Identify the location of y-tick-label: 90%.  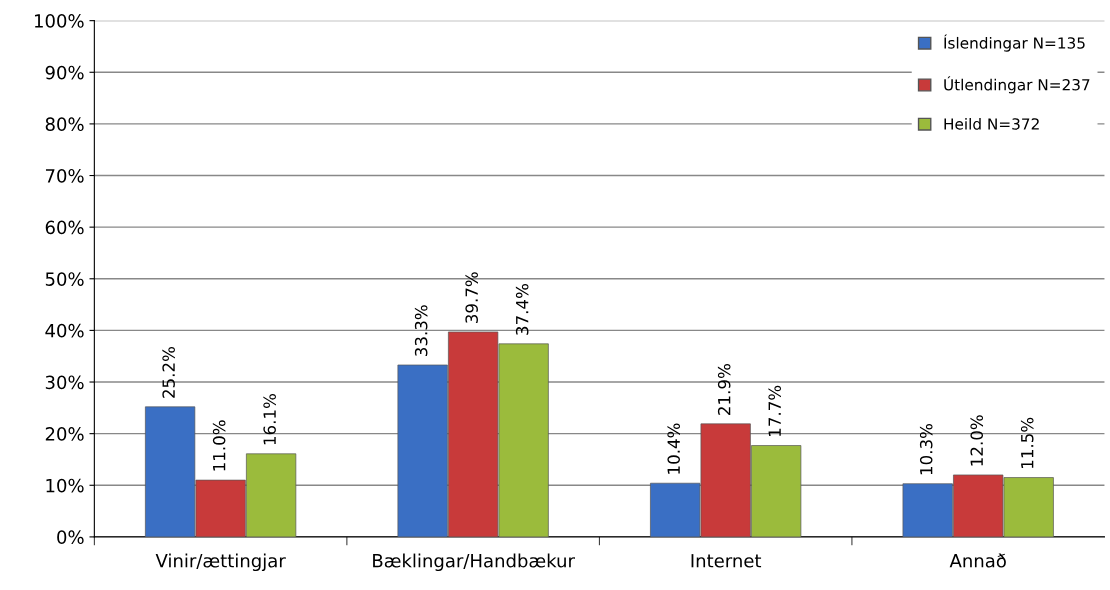
(64, 72).